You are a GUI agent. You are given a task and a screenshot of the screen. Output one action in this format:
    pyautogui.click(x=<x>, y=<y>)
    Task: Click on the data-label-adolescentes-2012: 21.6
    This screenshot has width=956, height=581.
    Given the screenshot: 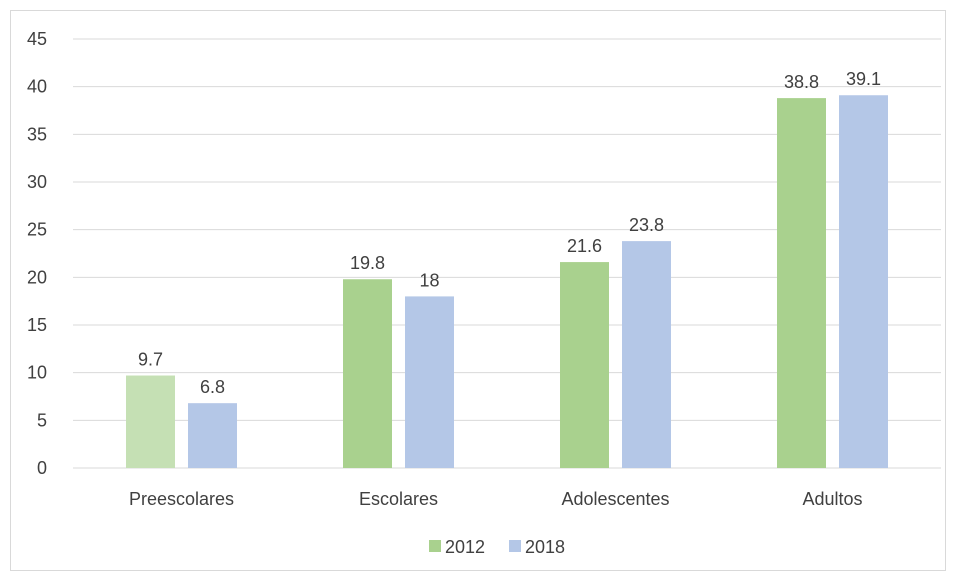 What is the action you would take?
    pyautogui.click(x=584, y=246)
    